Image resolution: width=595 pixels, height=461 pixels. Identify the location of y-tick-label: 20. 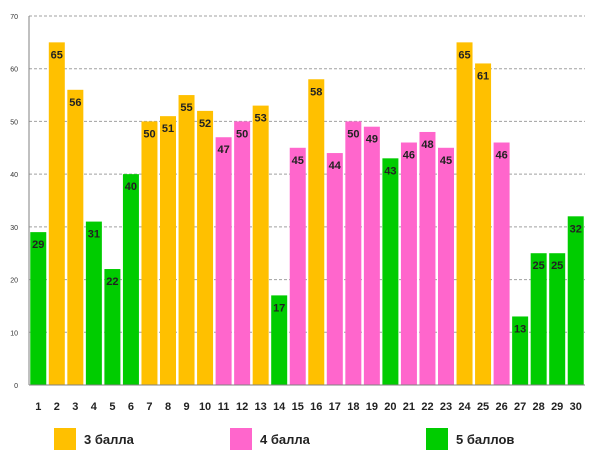
(14, 281).